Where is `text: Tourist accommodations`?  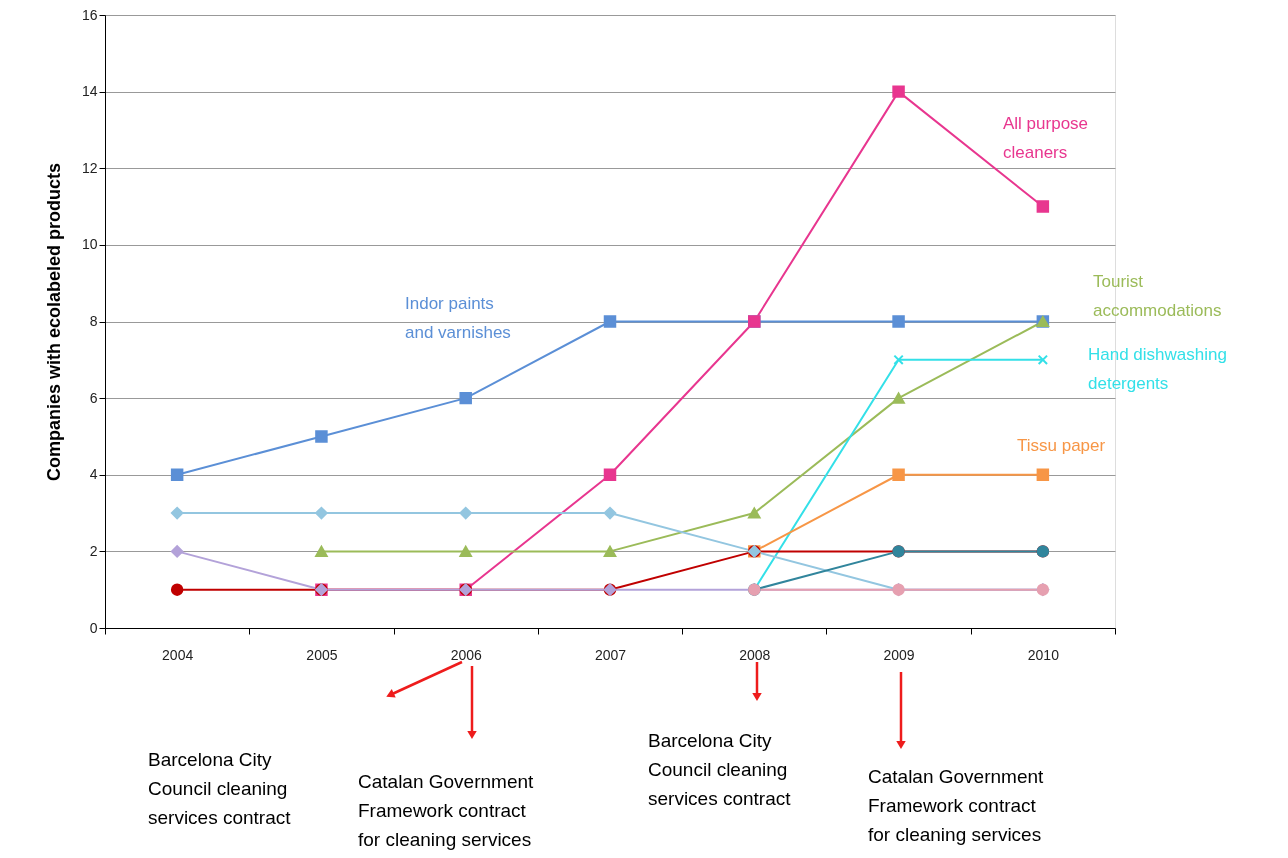 text: Tourist accommodations is located at coordinates (1157, 296).